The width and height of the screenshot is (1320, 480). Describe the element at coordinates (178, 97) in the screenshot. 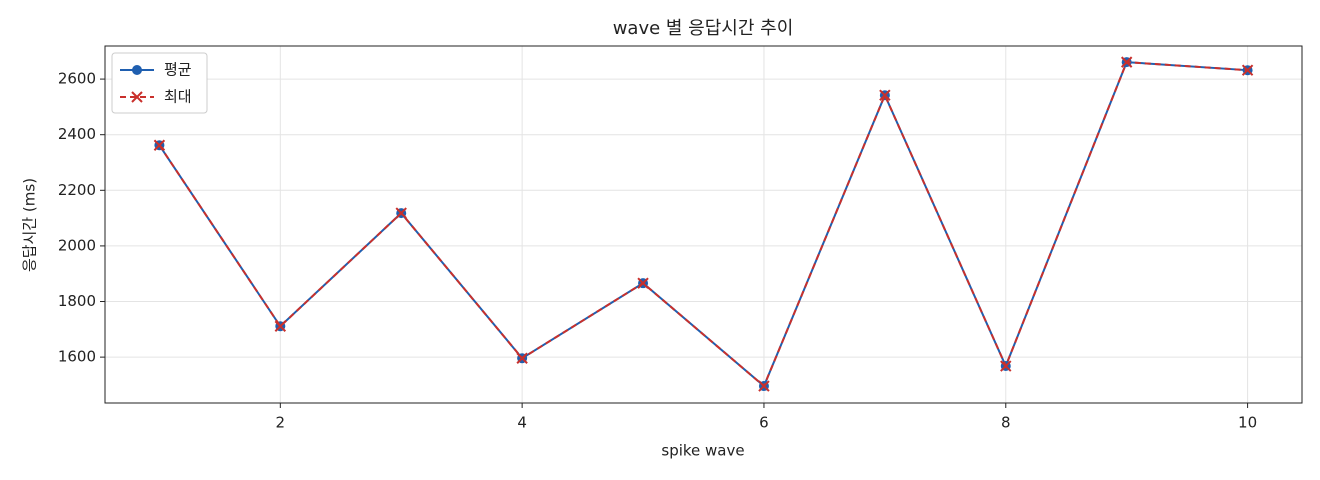

I see `legend-label: 최대` at that location.